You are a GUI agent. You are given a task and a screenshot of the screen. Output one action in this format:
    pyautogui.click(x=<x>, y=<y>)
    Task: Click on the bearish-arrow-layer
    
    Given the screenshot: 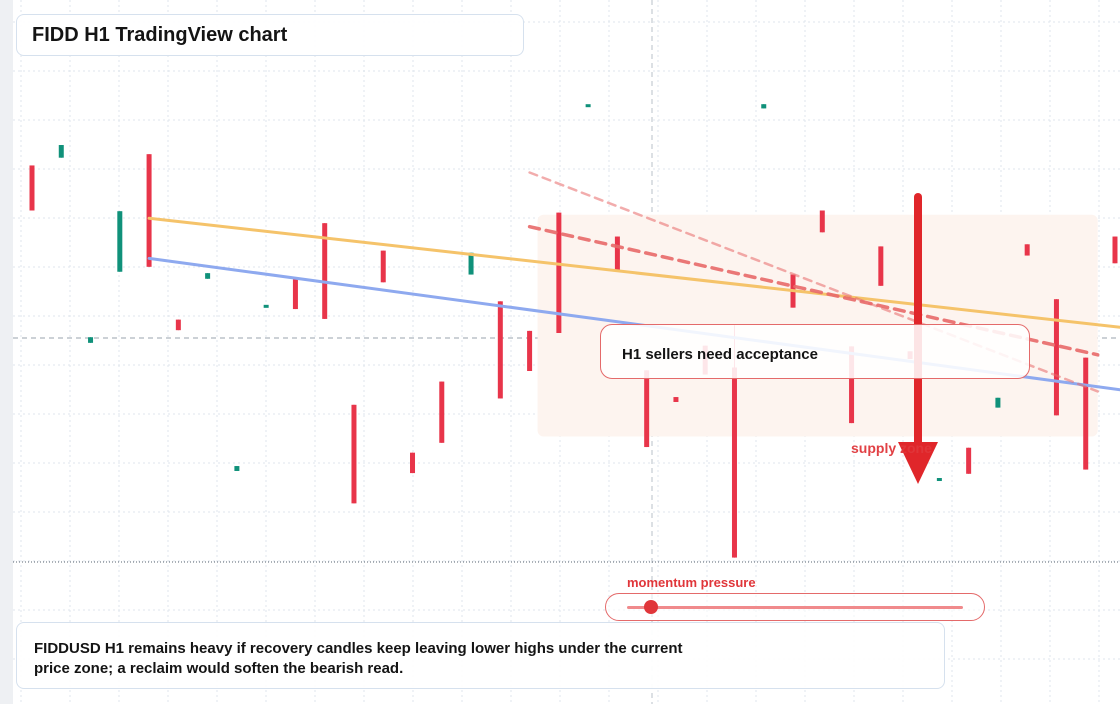 What is the action you would take?
    pyautogui.click(x=918, y=338)
    